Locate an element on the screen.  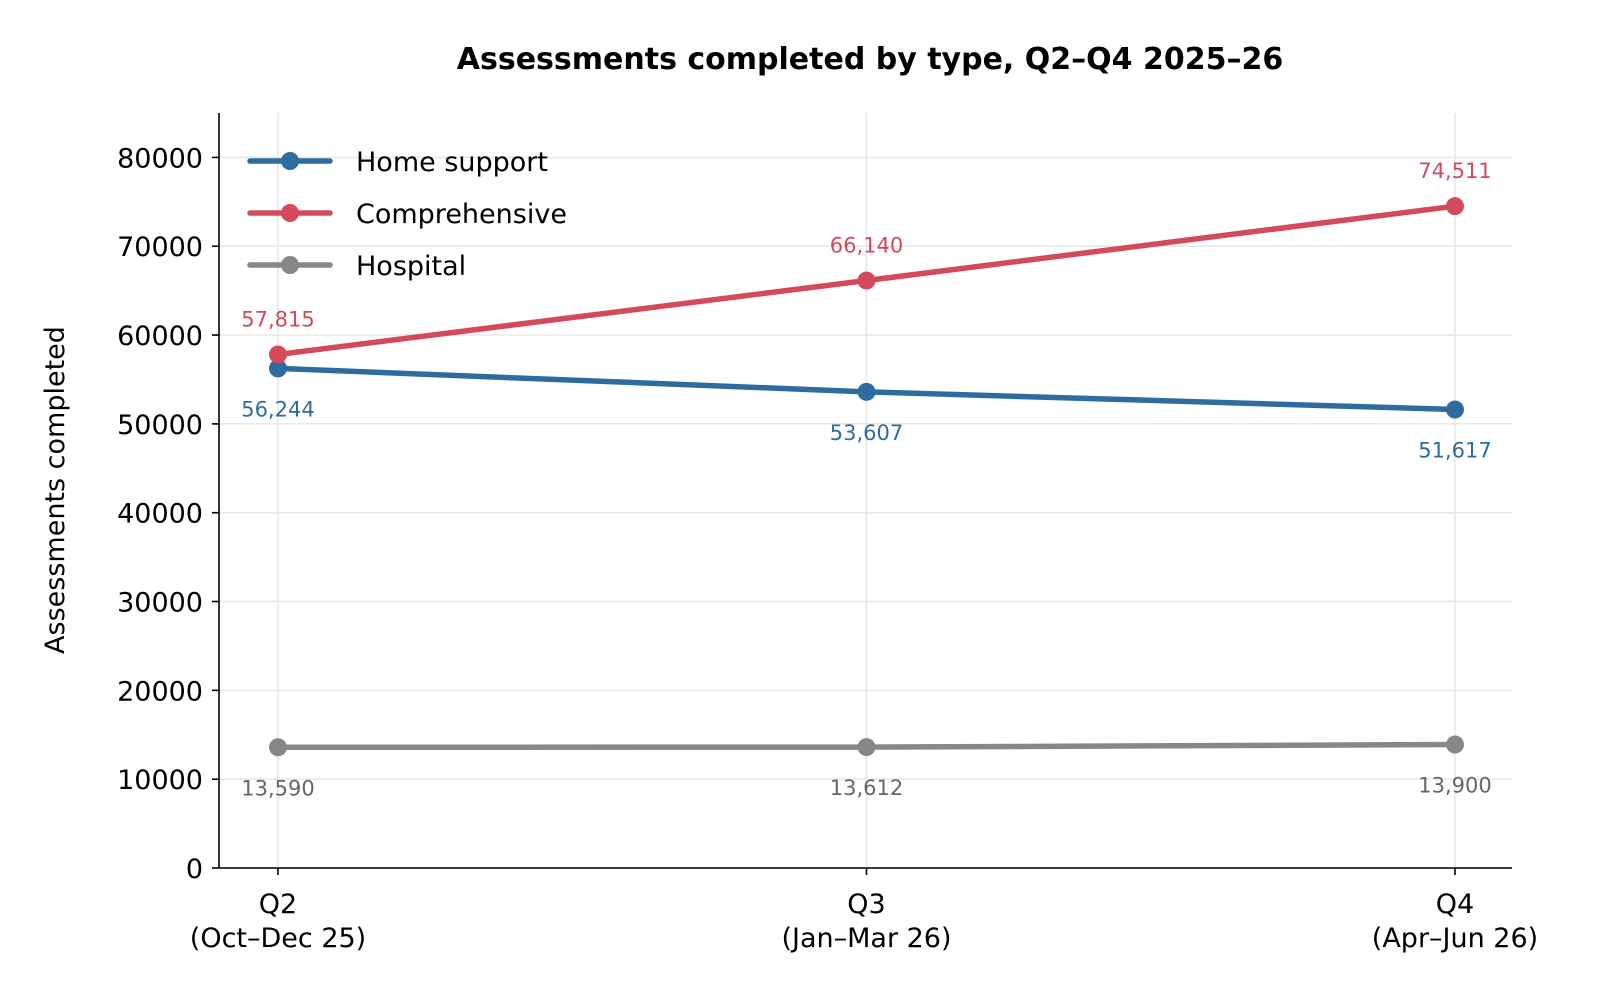
series-hospital is located at coordinates (866, 746).